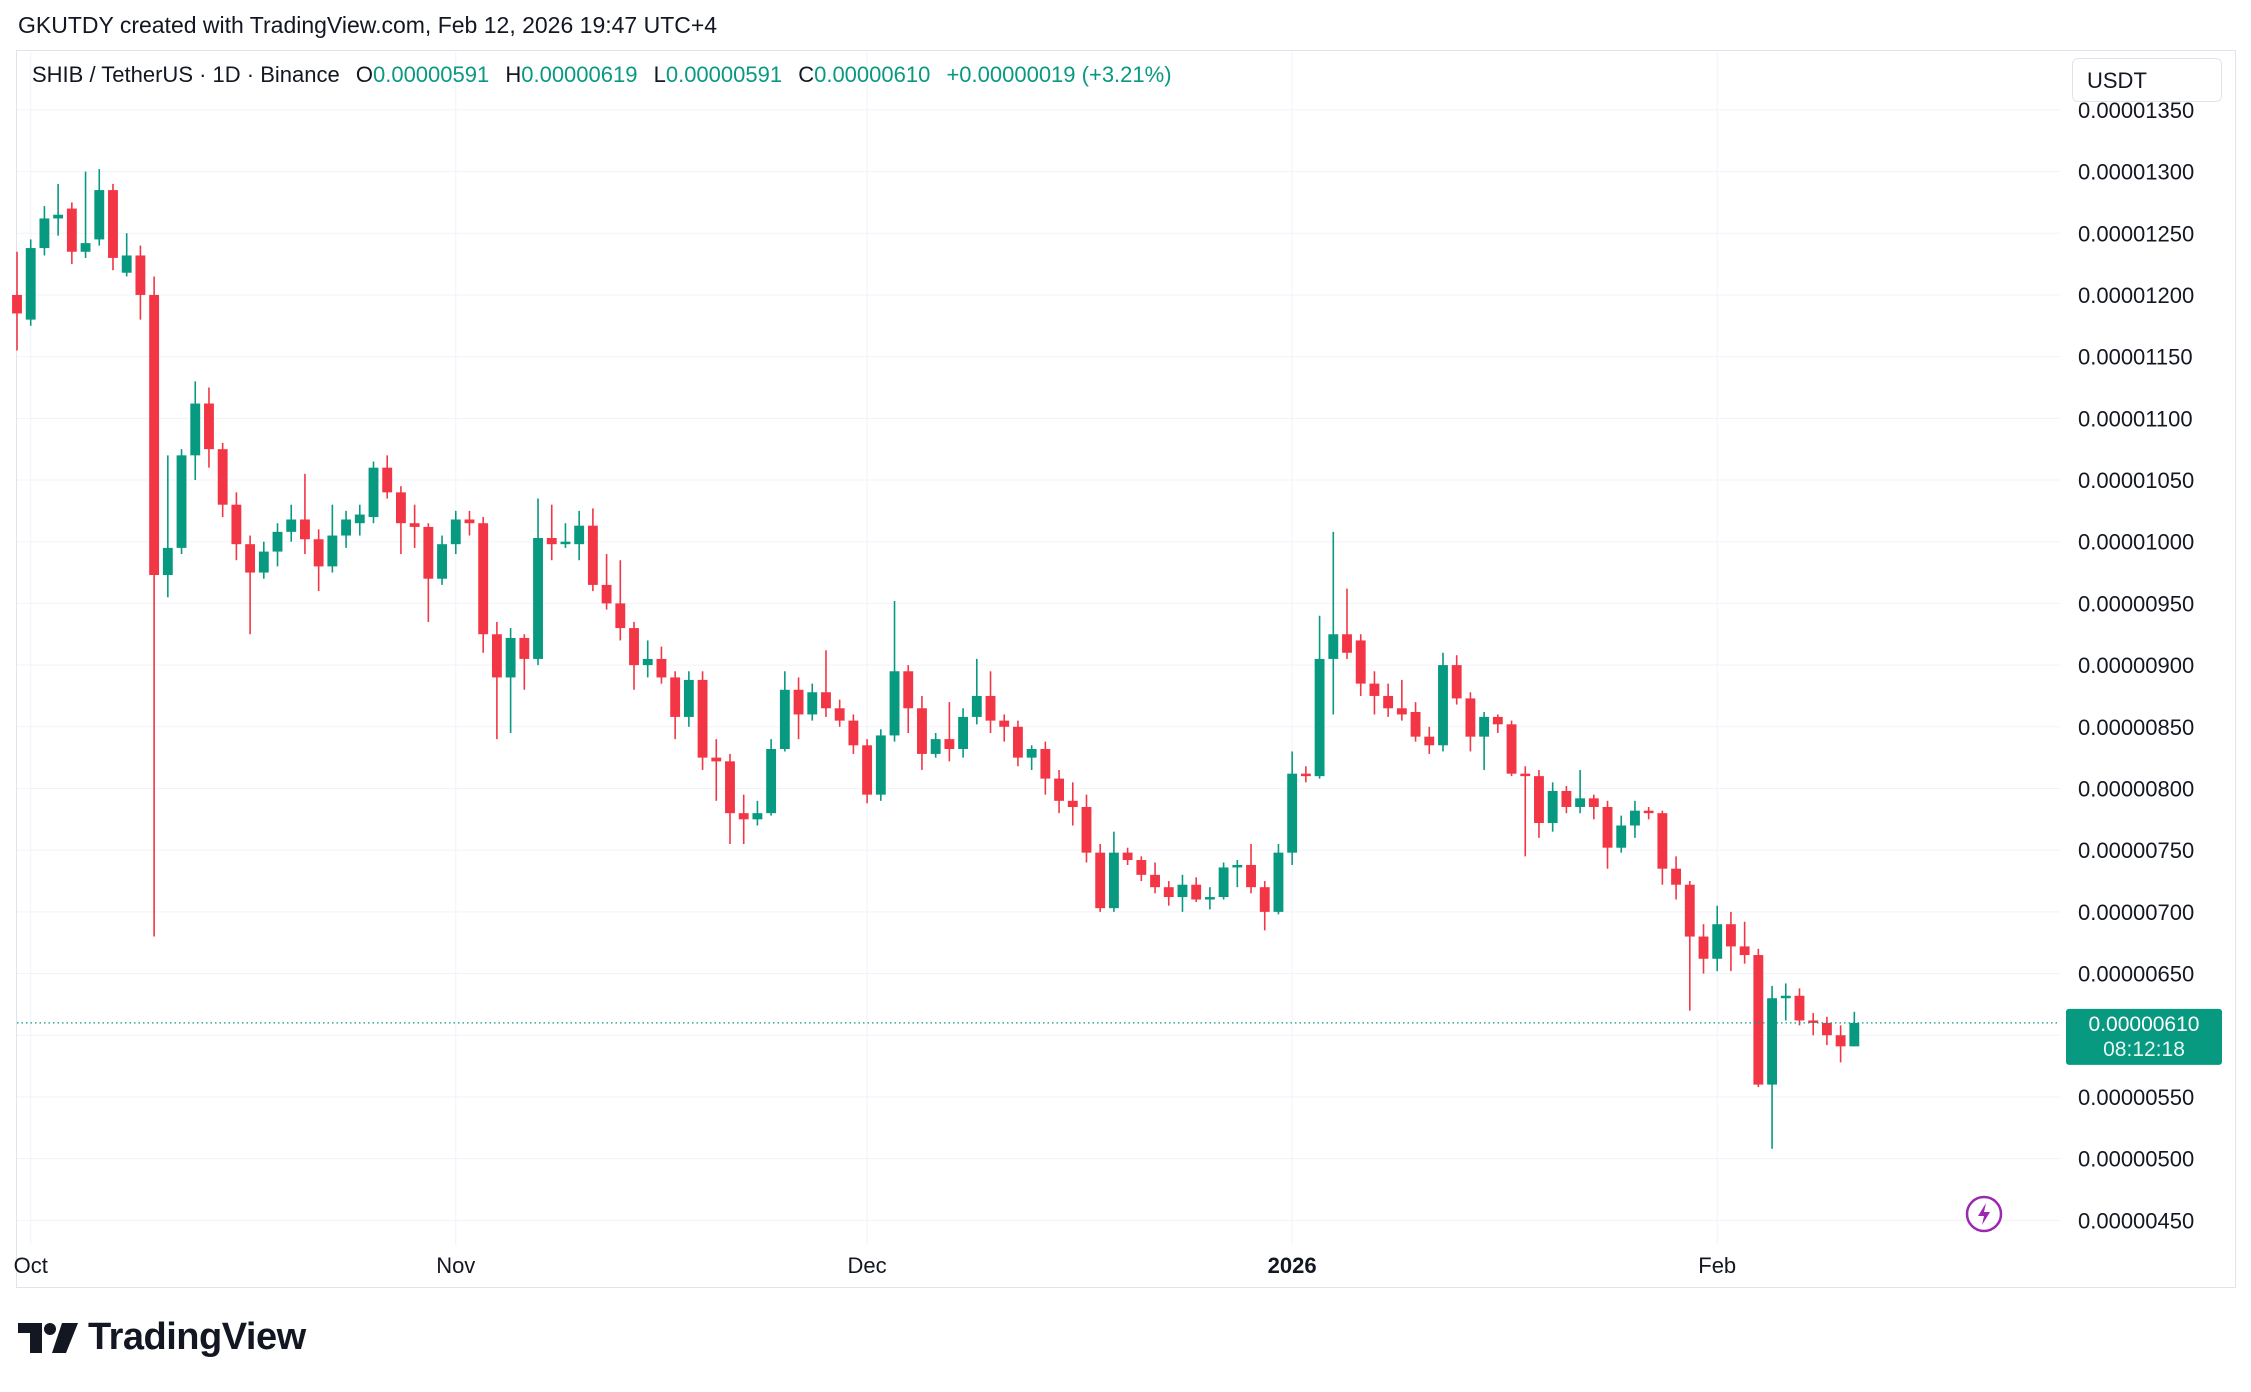 Image resolution: width=2251 pixels, height=1392 pixels. I want to click on x-tick-label: Feb, so click(1717, 1265).